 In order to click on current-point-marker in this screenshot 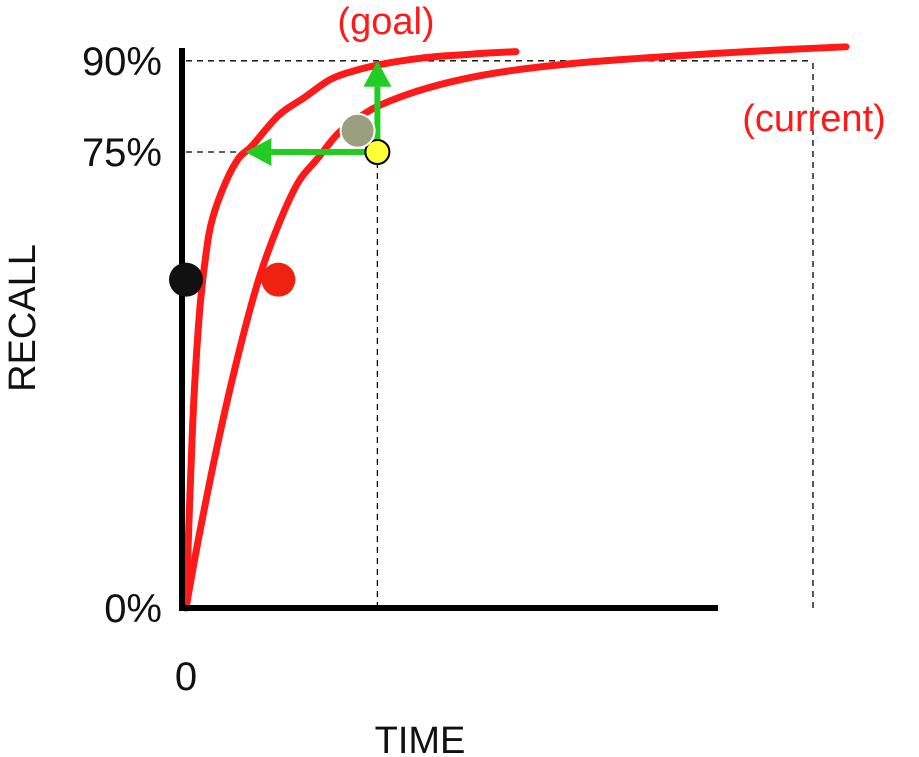, I will do `click(377, 152)`.